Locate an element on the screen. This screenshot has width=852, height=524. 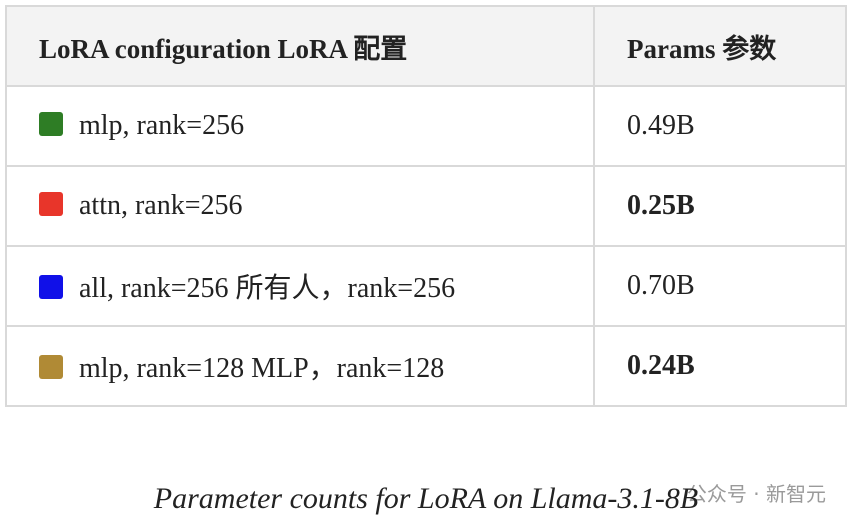
param-cell: 0.24B is located at coordinates (720, 366).